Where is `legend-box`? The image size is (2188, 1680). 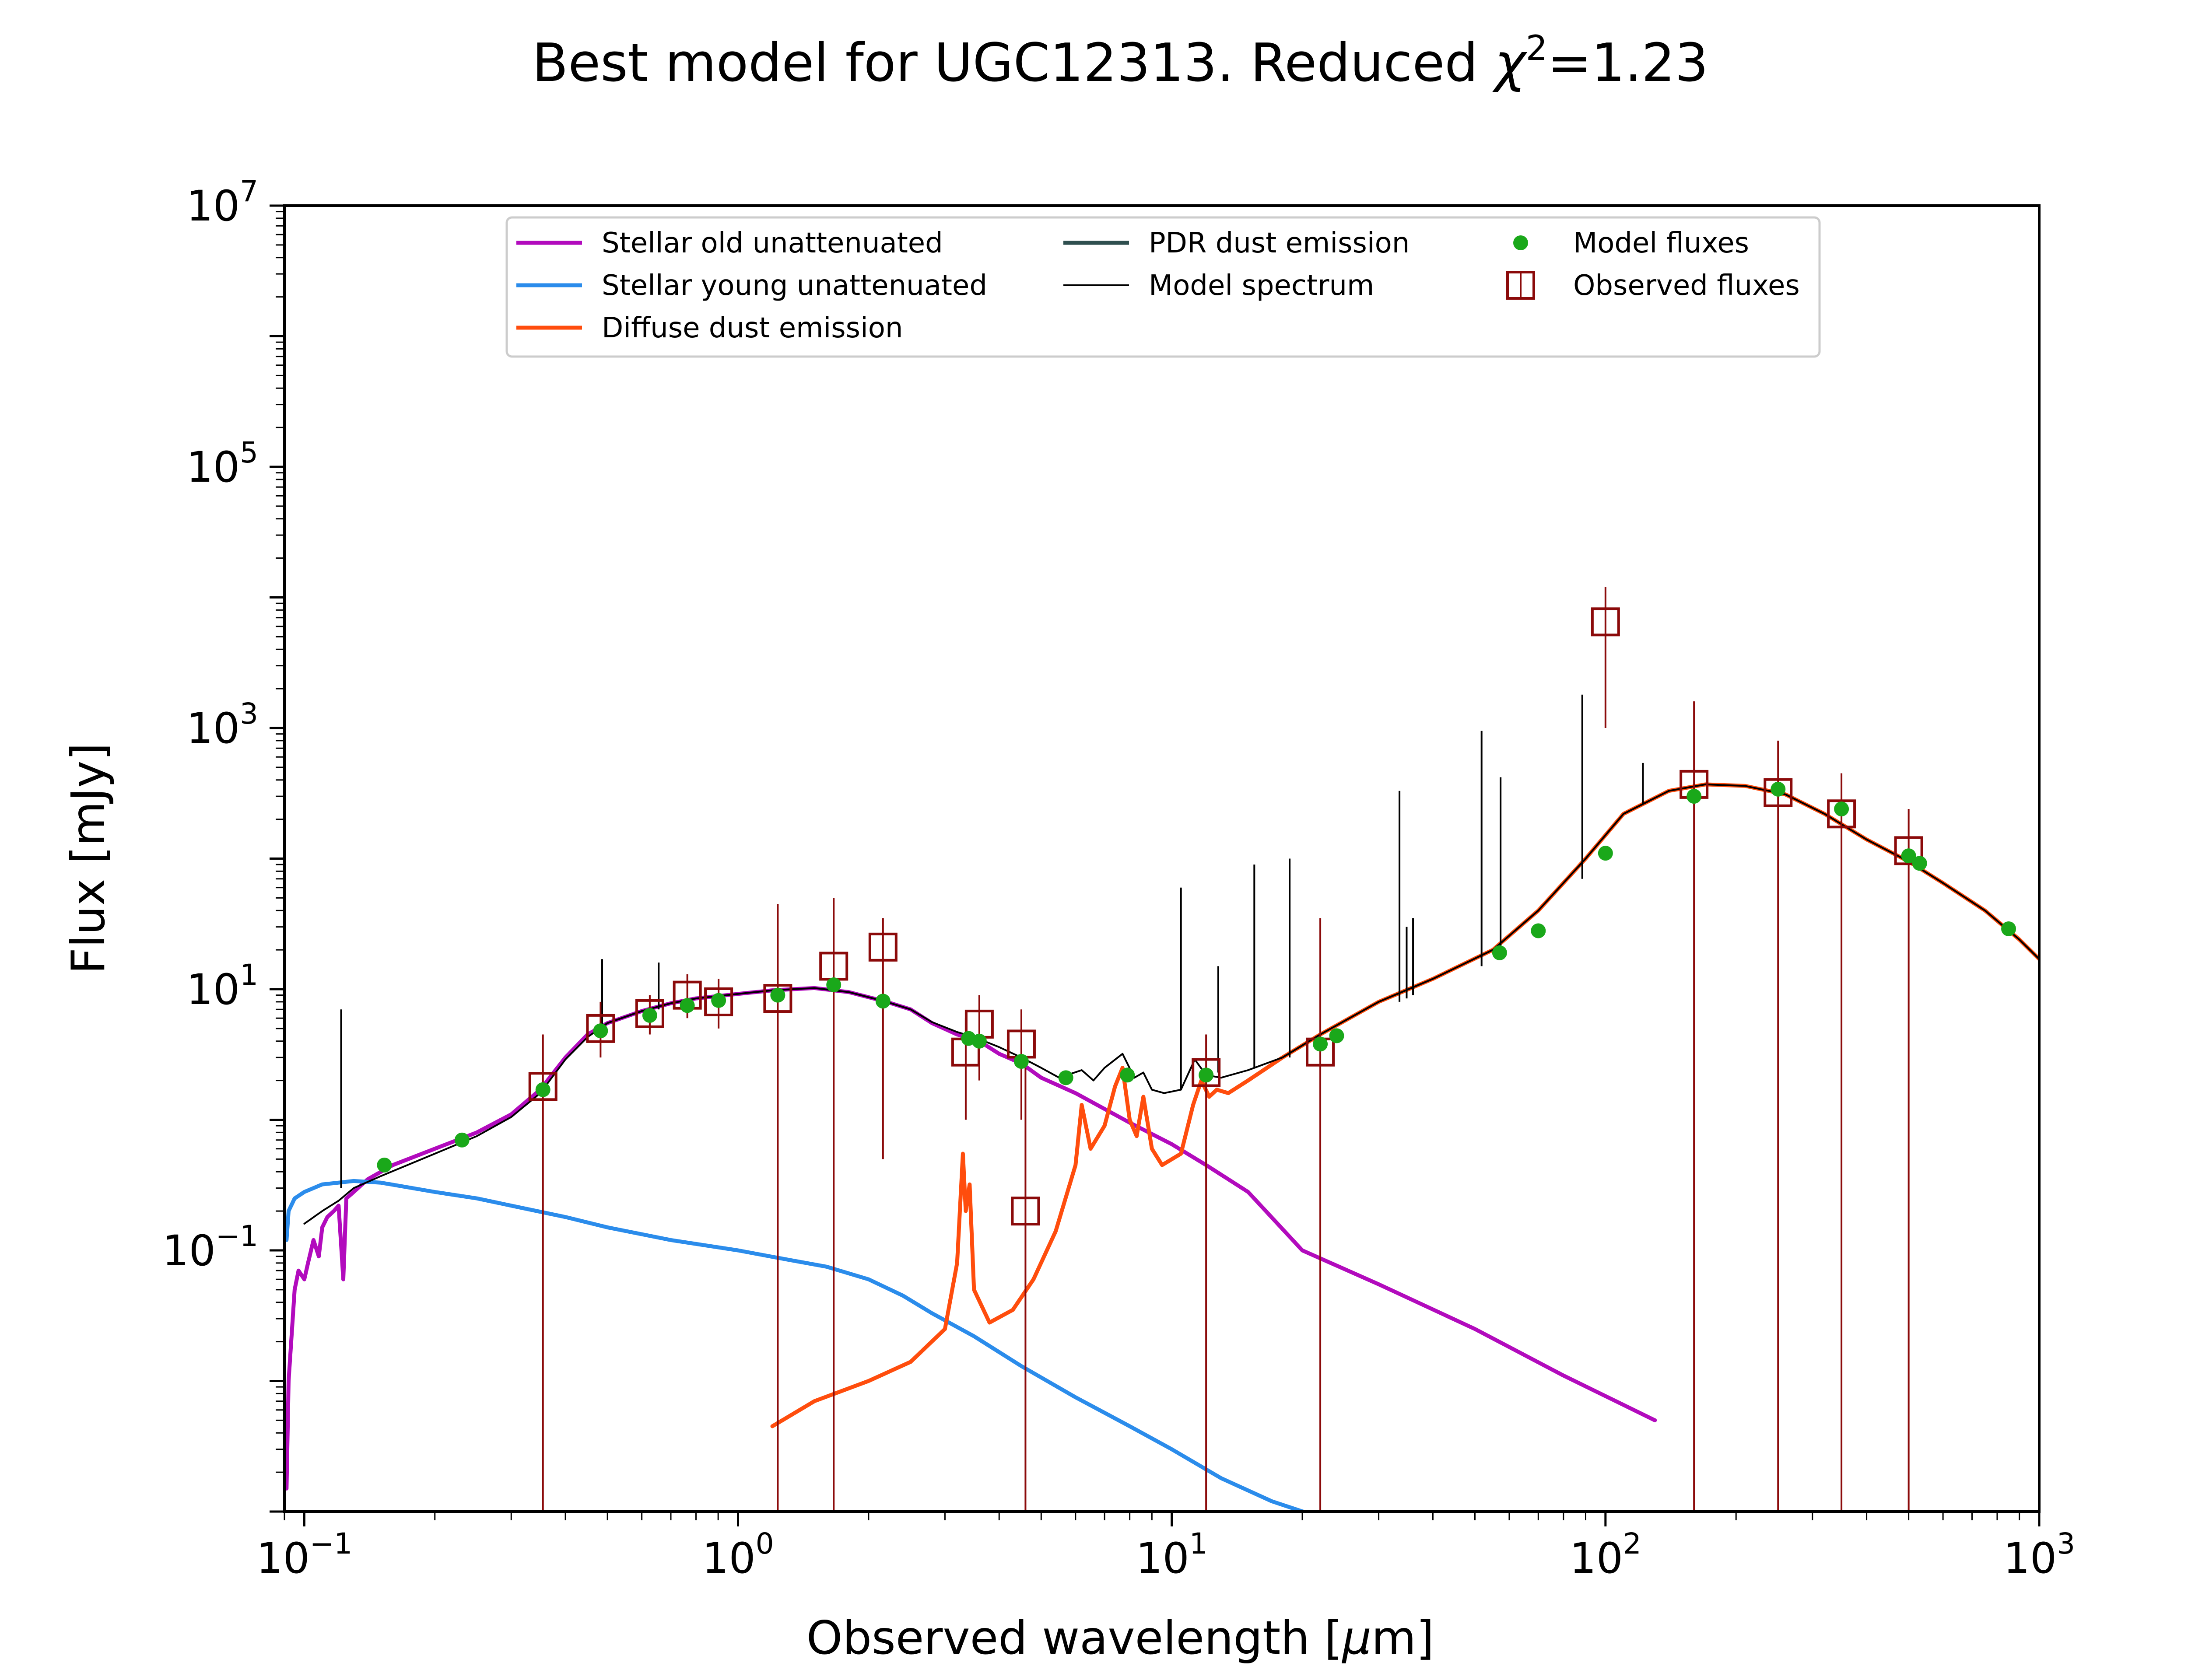
legend-box is located at coordinates (1163, 287).